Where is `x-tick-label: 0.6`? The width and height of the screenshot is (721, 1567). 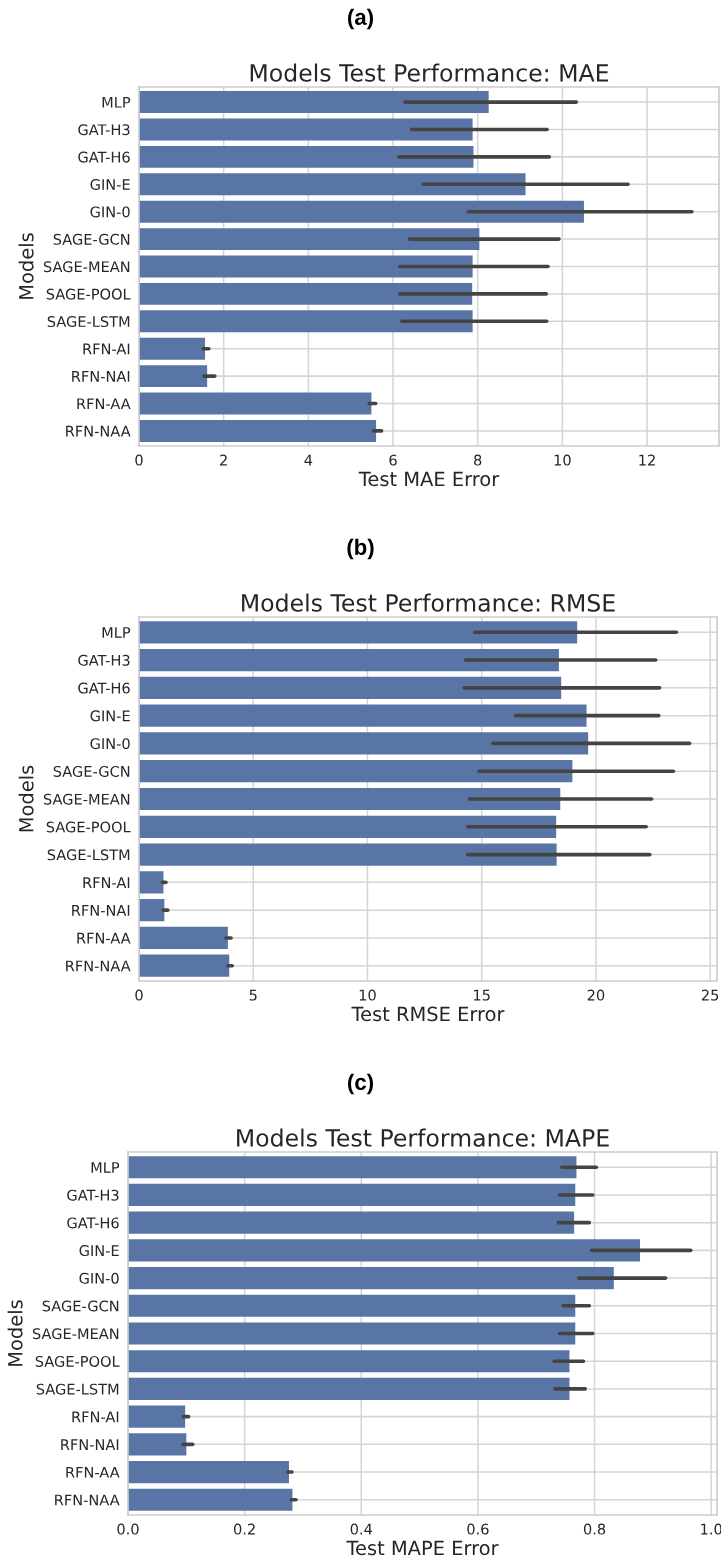
x-tick-label: 0.6 is located at coordinates (478, 1529).